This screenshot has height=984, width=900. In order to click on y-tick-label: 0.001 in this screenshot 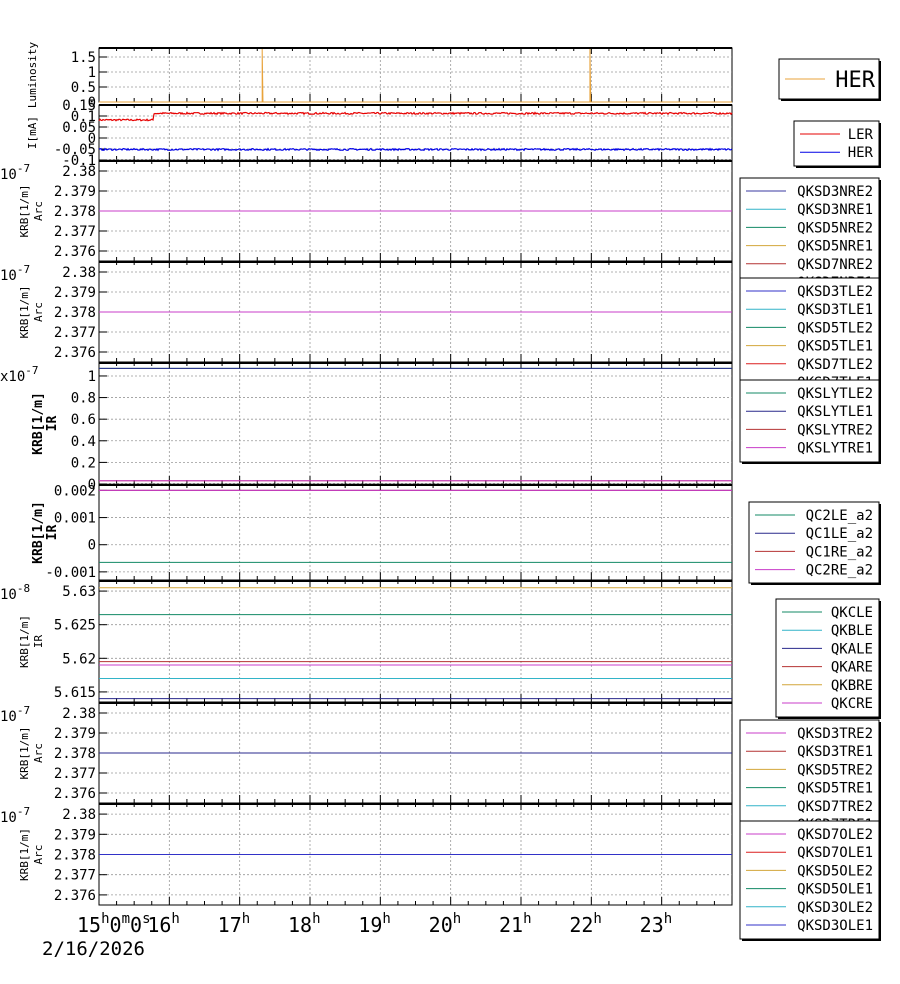, I will do `click(75, 519)`.